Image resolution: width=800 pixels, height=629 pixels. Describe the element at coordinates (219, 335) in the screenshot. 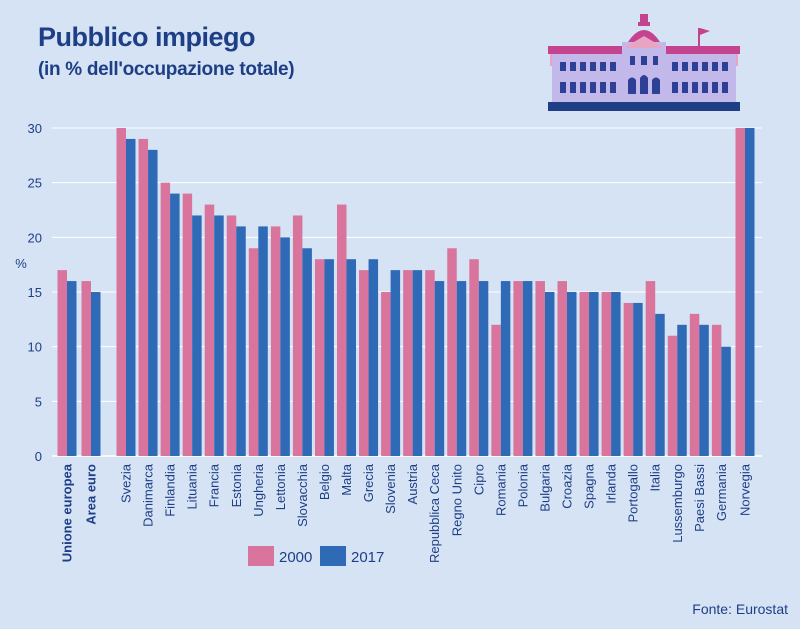

I see `bar-2017-francia` at that location.